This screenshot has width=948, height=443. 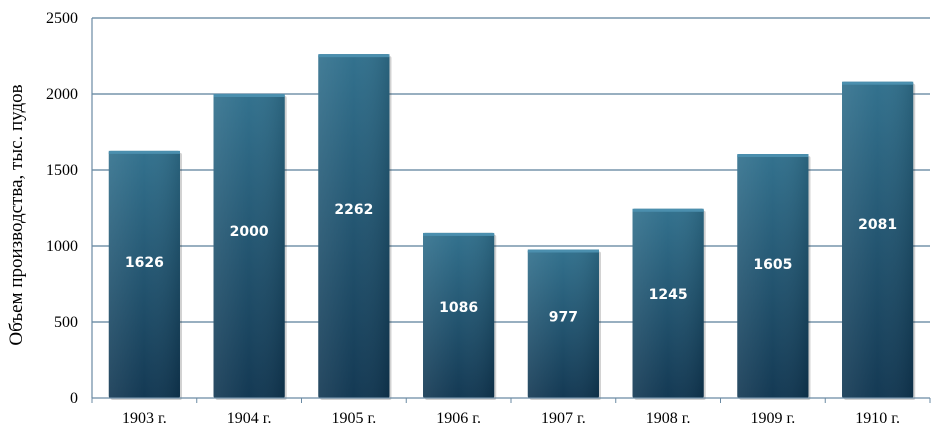 What do you see at coordinates (877, 225) in the screenshot?
I see `bar-data-label: 2081` at bounding box center [877, 225].